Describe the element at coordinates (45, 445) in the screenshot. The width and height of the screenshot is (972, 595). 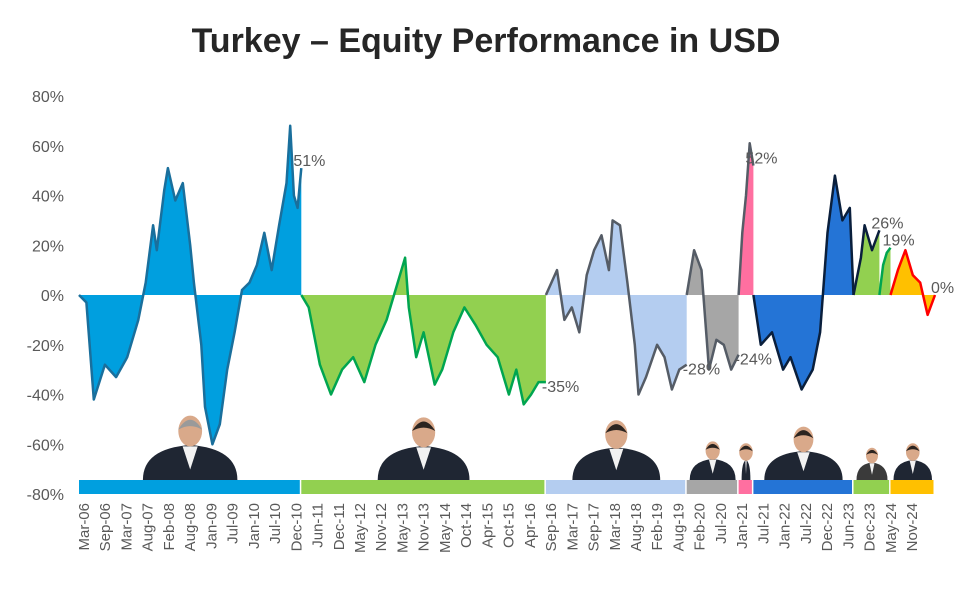
I see `y-tick-label: -60%` at that location.